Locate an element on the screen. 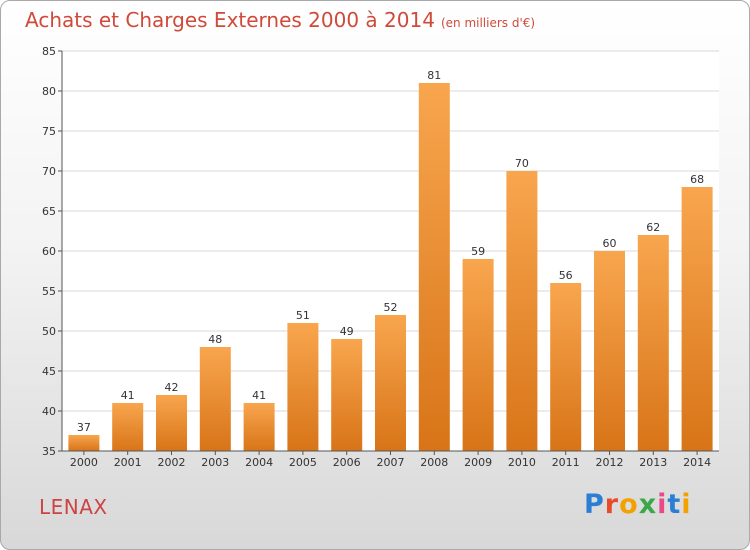 Image resolution: width=750 pixels, height=550 pixels. x-tick-label: 2002 is located at coordinates (172, 462).